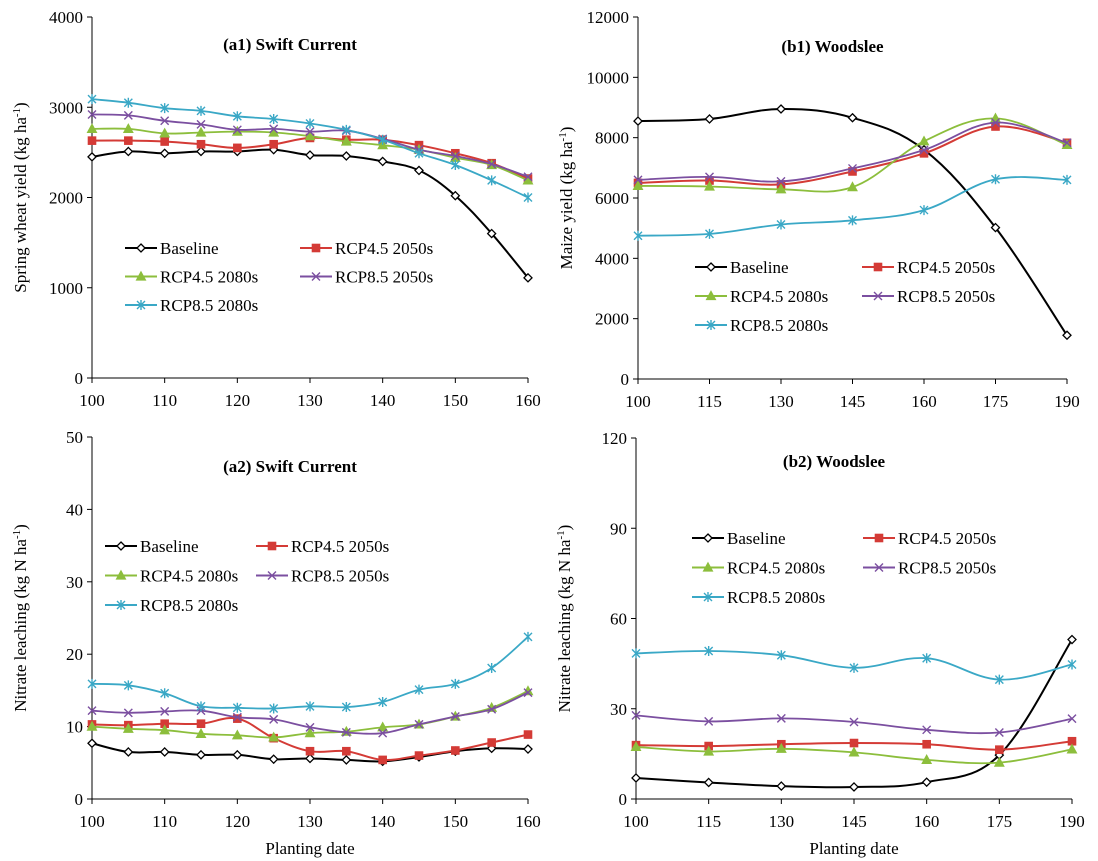 Image resolution: width=1098 pixels, height=861 pixels. What do you see at coordinates (66, 107) in the screenshot?
I see `y-tick-label: 3000` at bounding box center [66, 107].